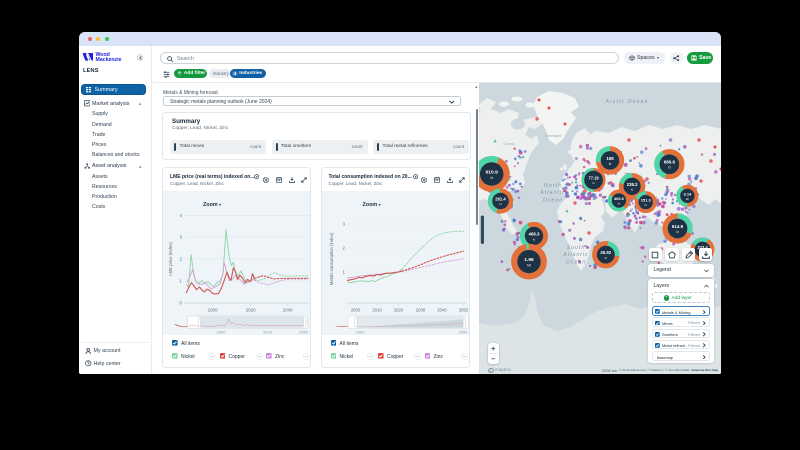 This screenshot has height=450, width=800. Describe the element at coordinates (508, 144) in the screenshot. I see `svg-text: Canada` at that location.